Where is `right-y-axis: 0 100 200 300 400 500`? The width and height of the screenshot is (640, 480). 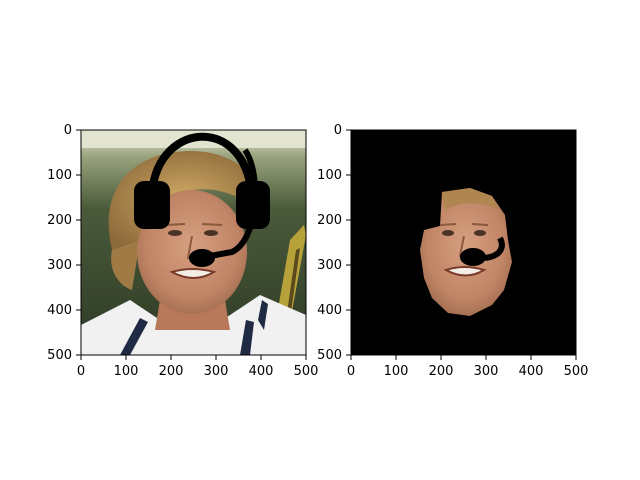 right-y-axis: 0 100 200 300 400 500 is located at coordinates (334, 243).